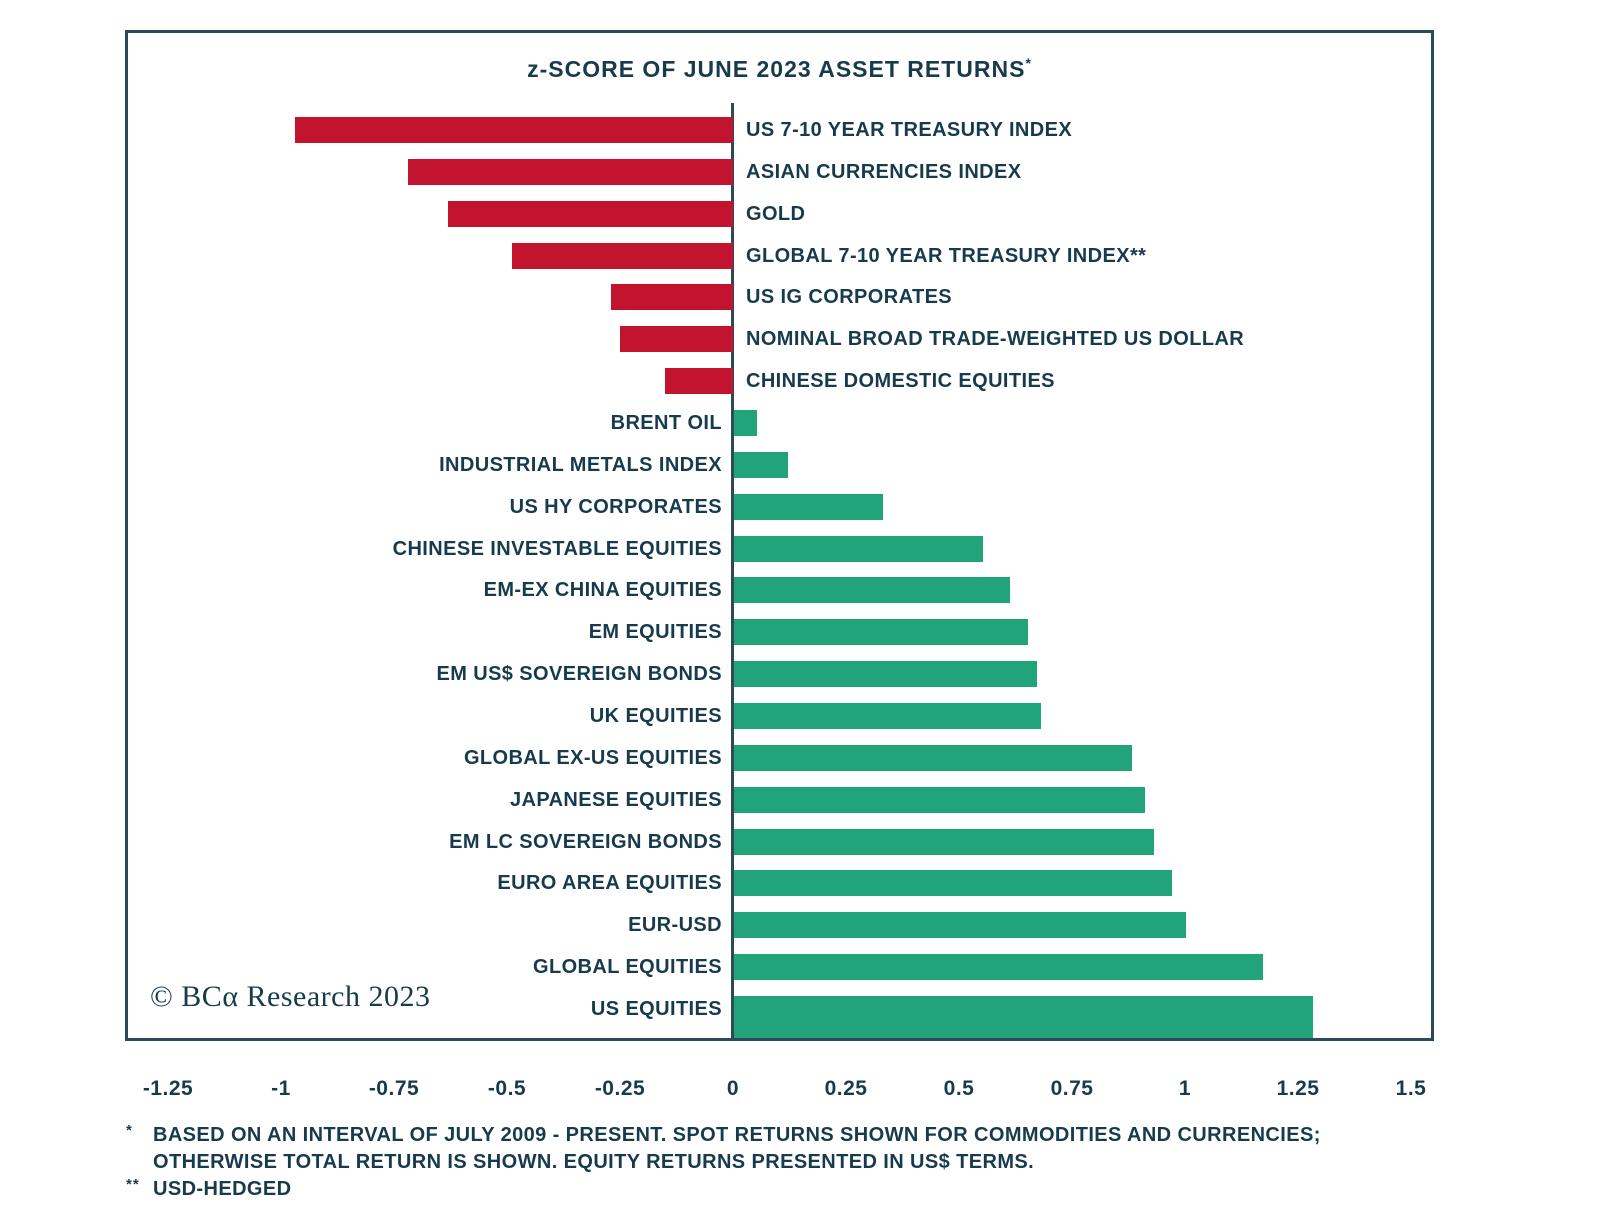  What do you see at coordinates (960, 925) in the screenshot?
I see `bar-eur-usd` at bounding box center [960, 925].